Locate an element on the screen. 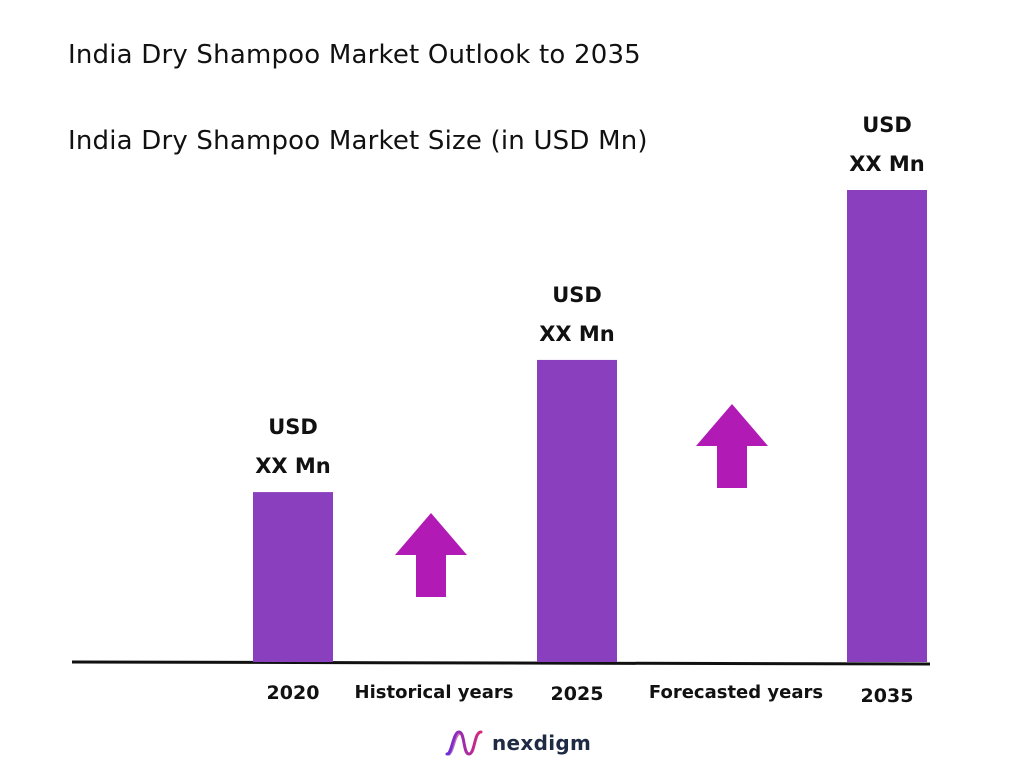 This screenshot has height=768, width=1024. bar-2020 is located at coordinates (293, 577).